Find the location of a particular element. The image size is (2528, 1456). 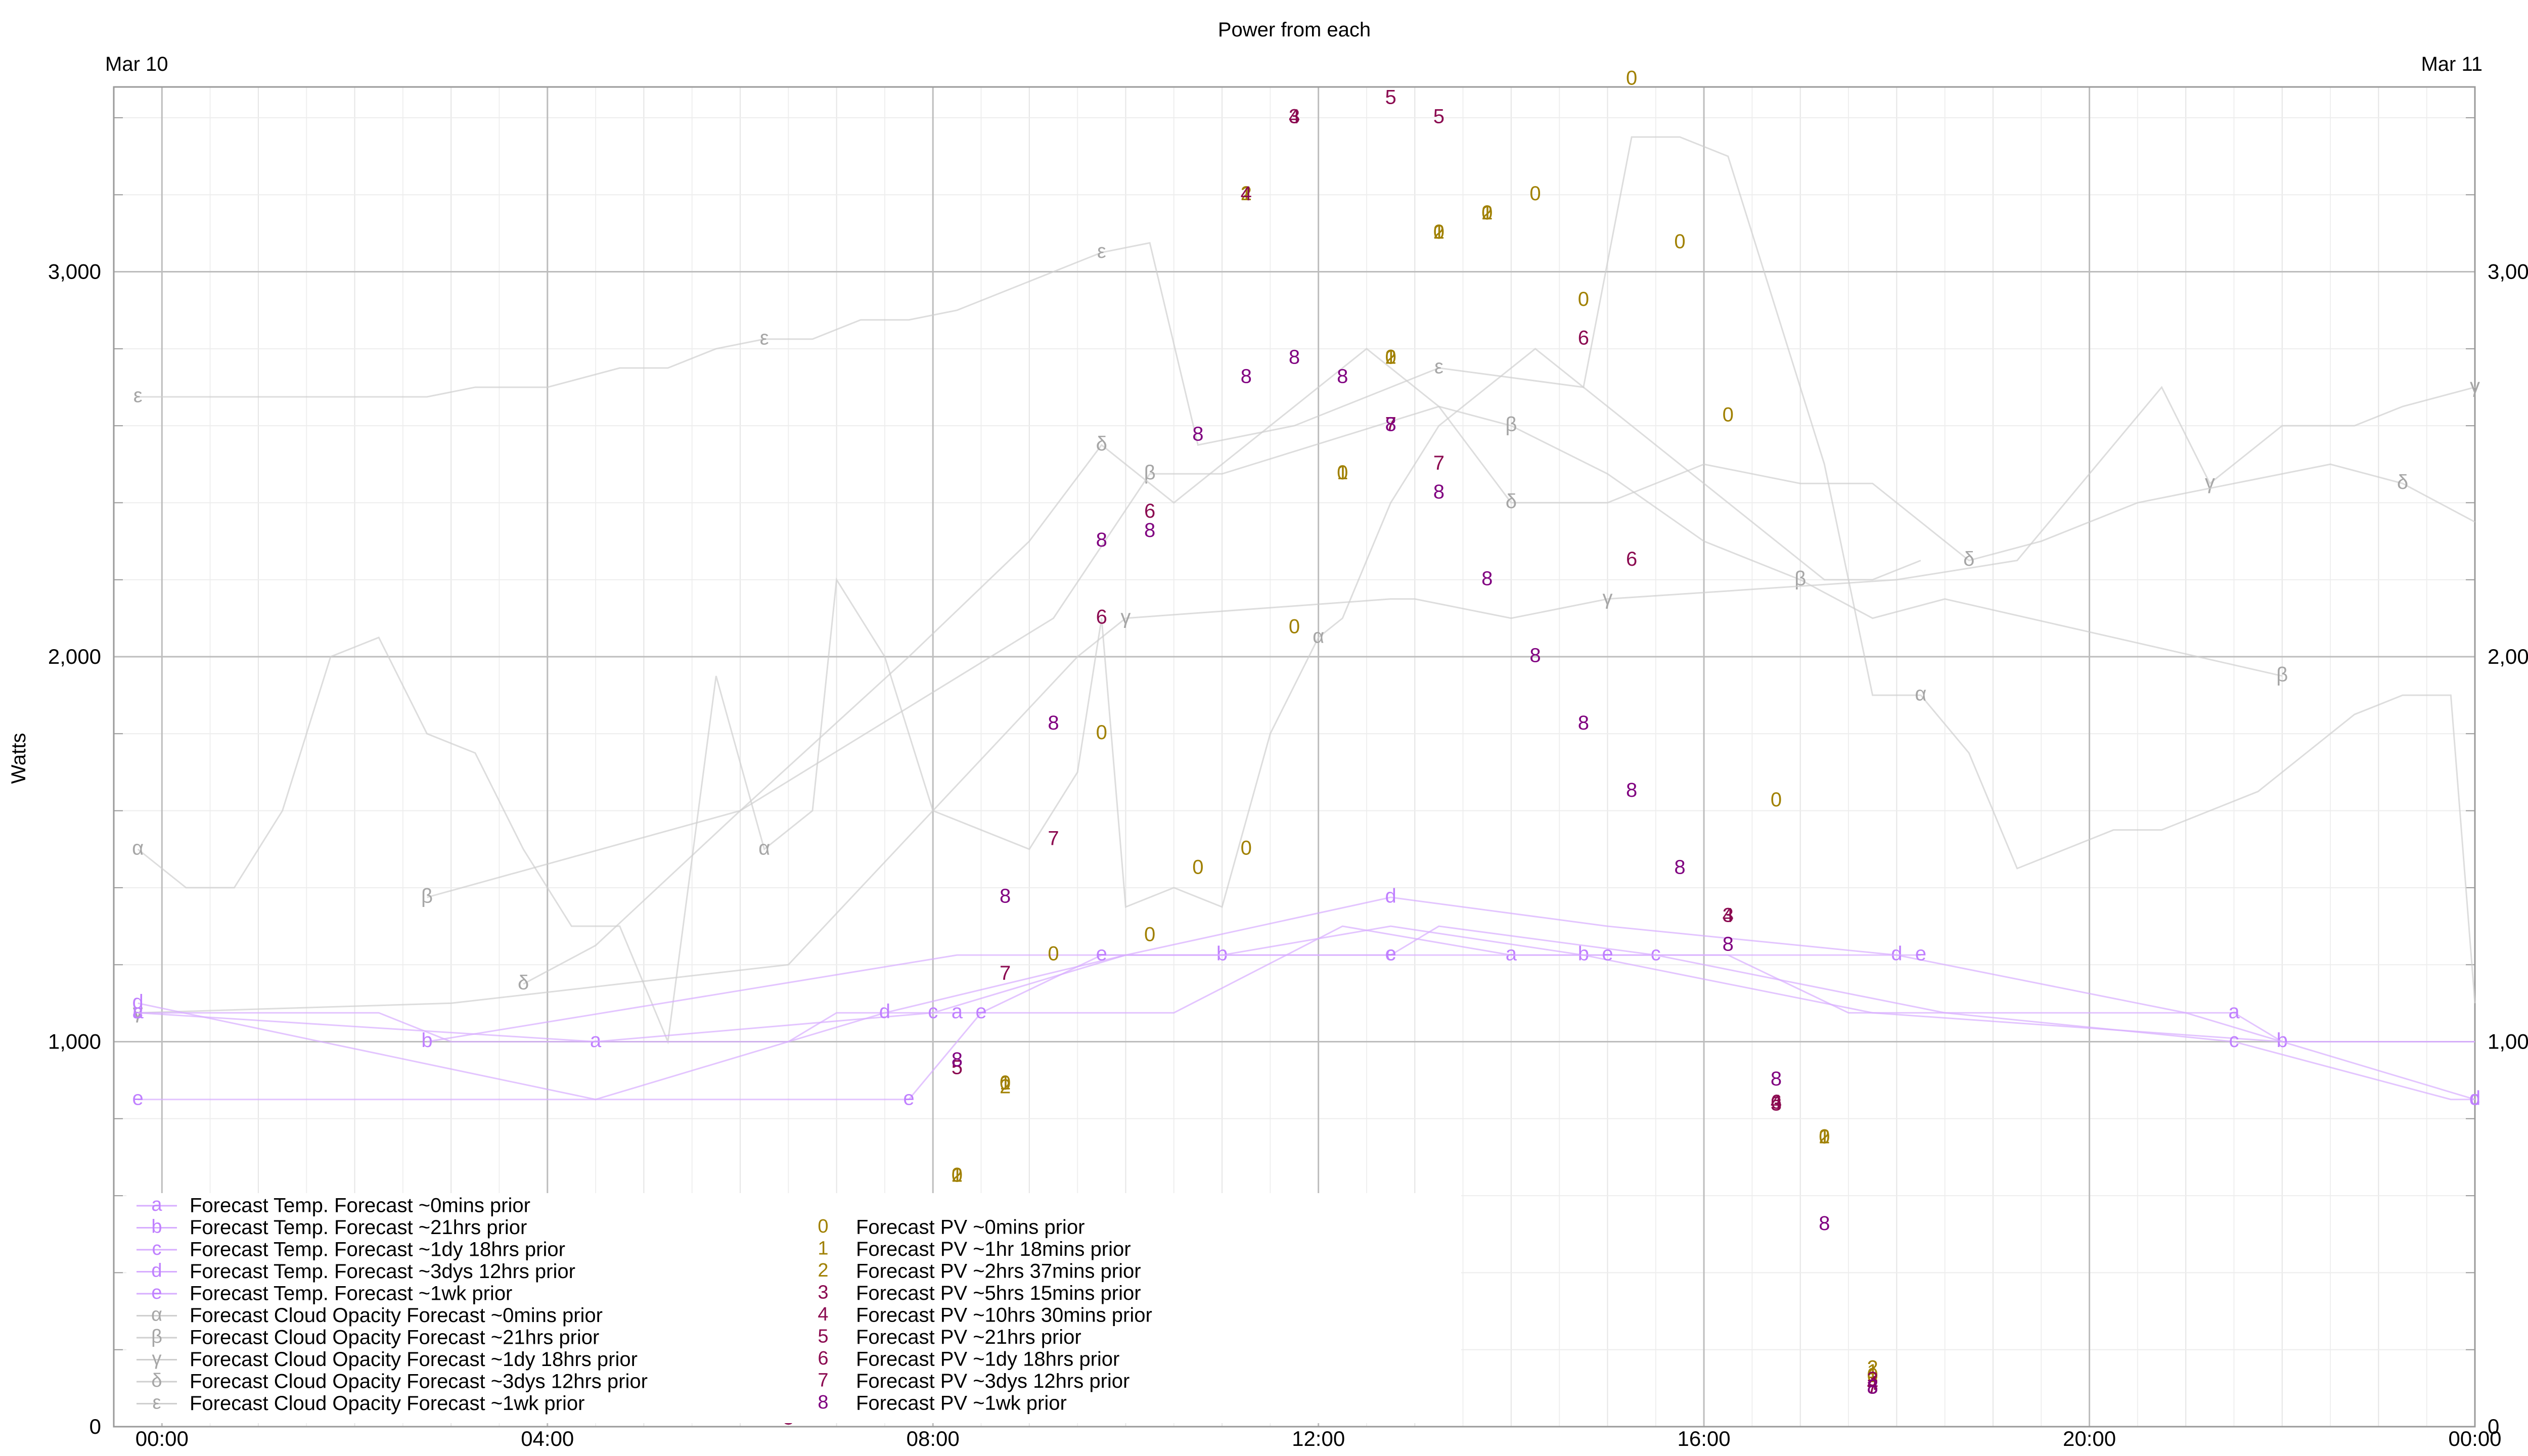

legend-symbol: 7 is located at coordinates (823, 1380).